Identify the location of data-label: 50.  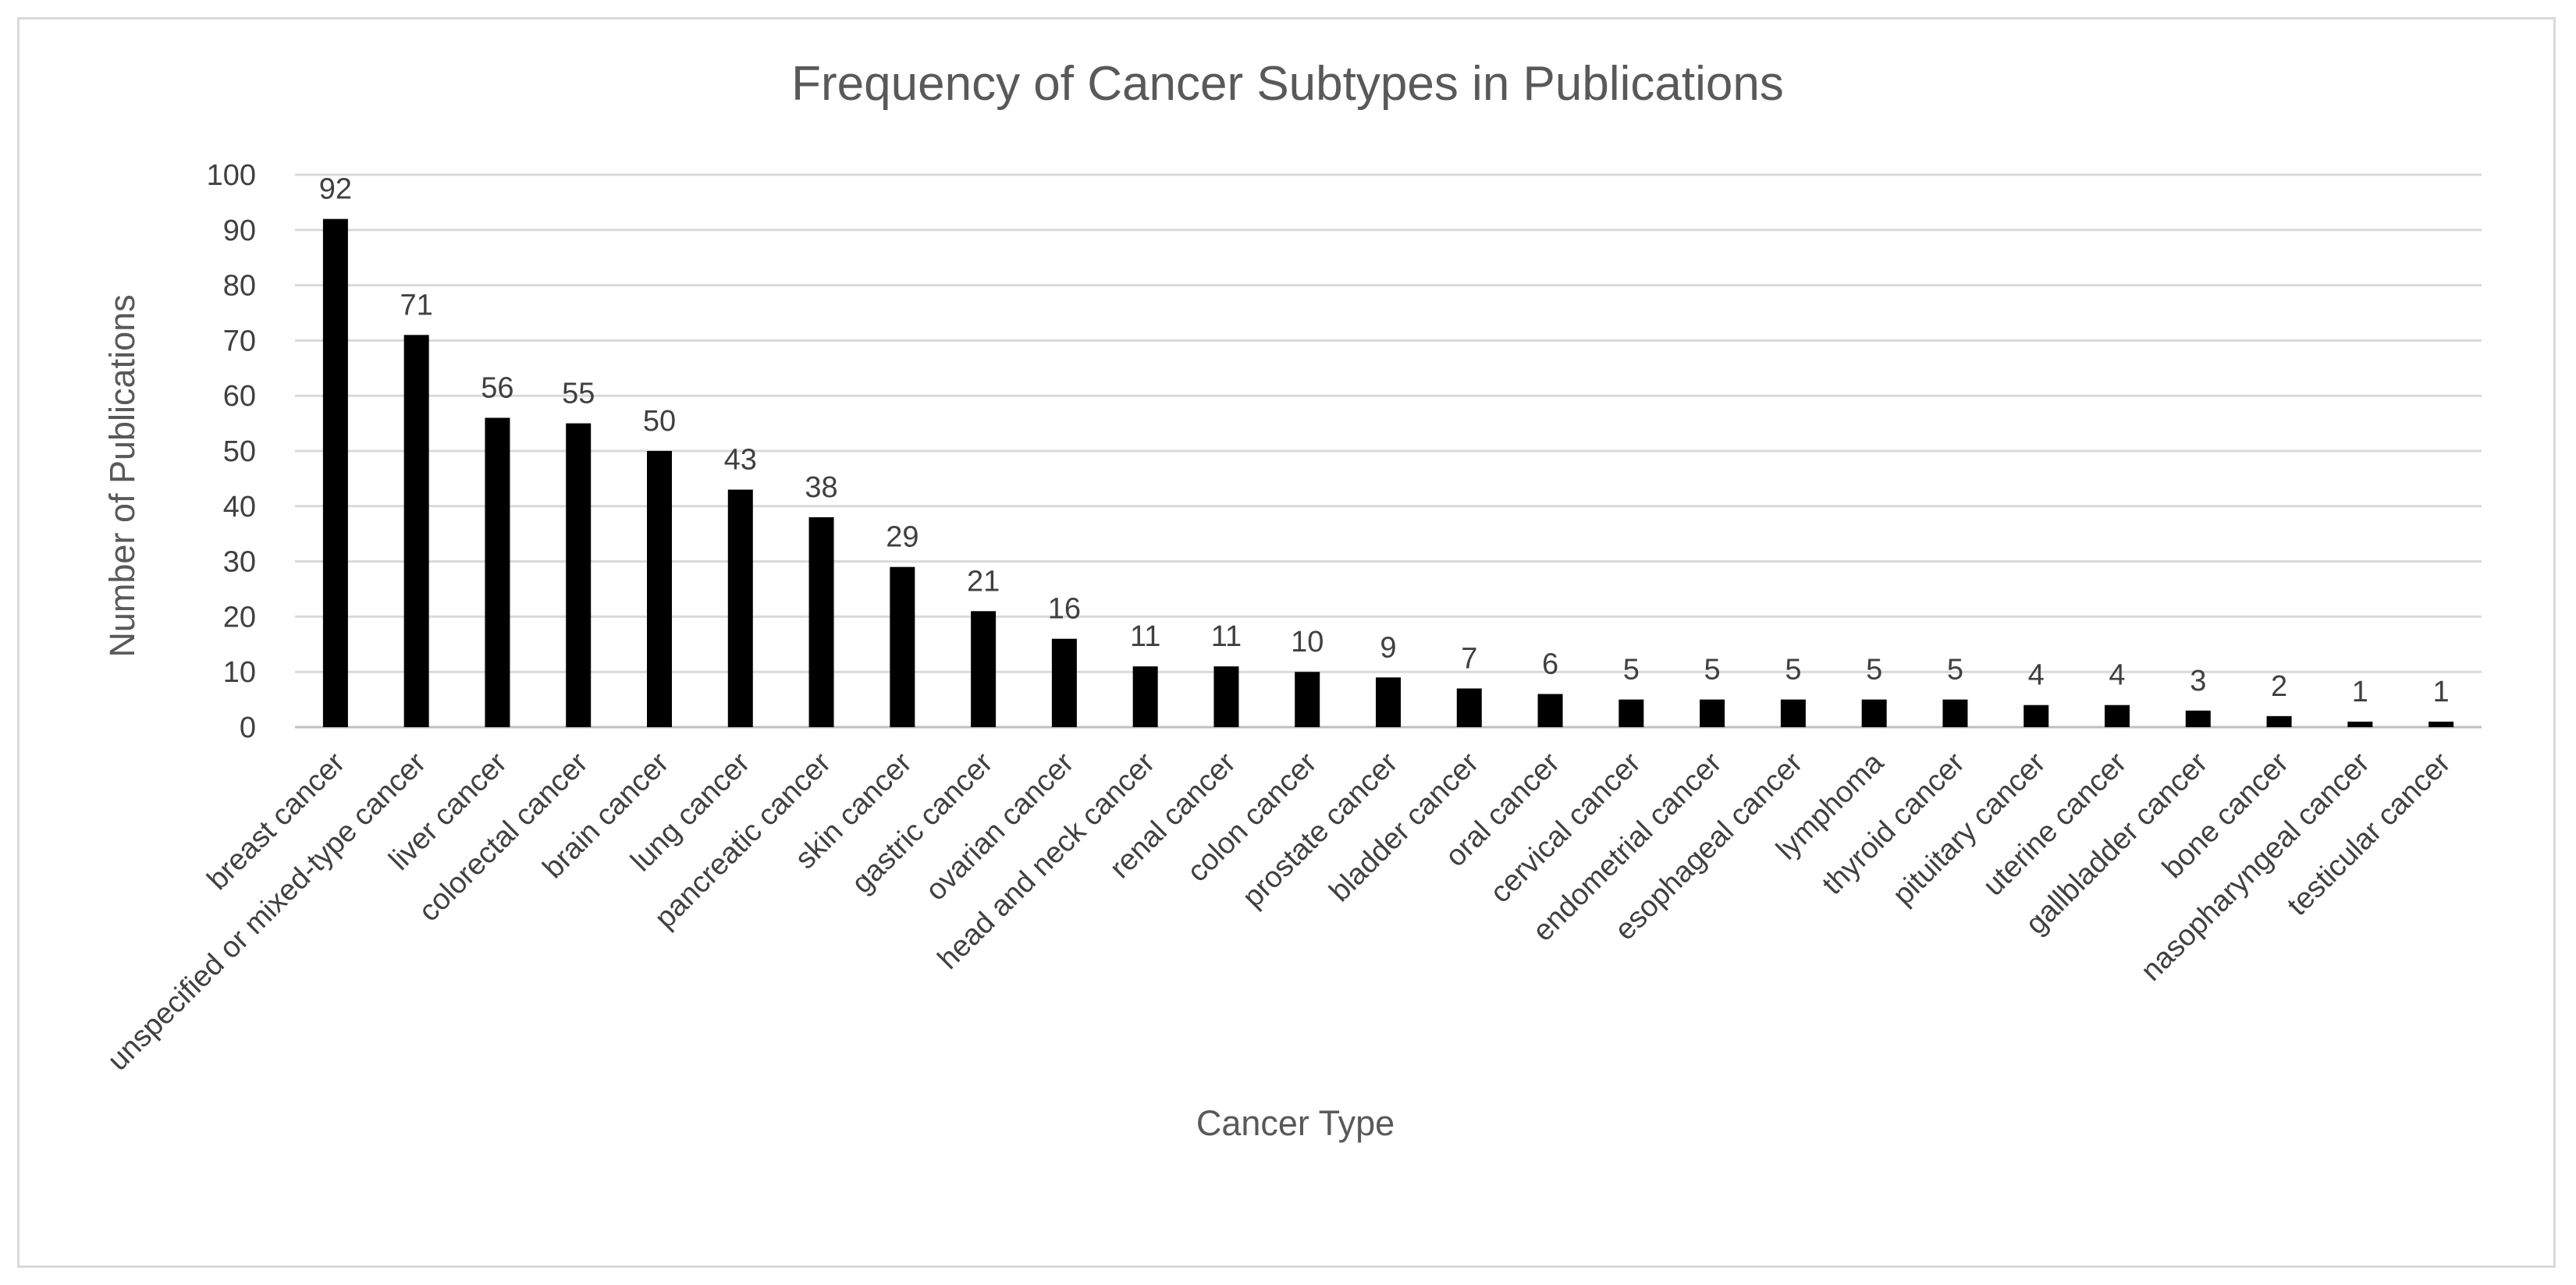
(659, 421).